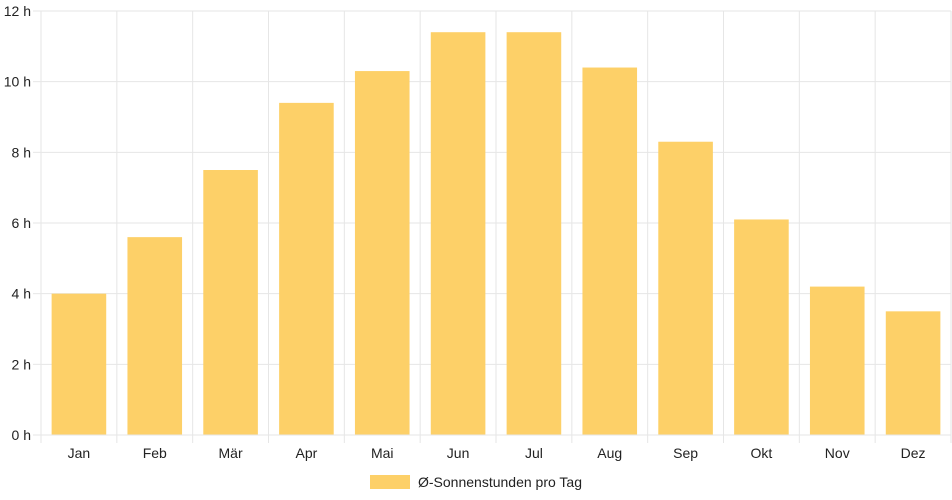 This screenshot has width=952, height=500. I want to click on y-tick-label: 10 h, so click(17, 82).